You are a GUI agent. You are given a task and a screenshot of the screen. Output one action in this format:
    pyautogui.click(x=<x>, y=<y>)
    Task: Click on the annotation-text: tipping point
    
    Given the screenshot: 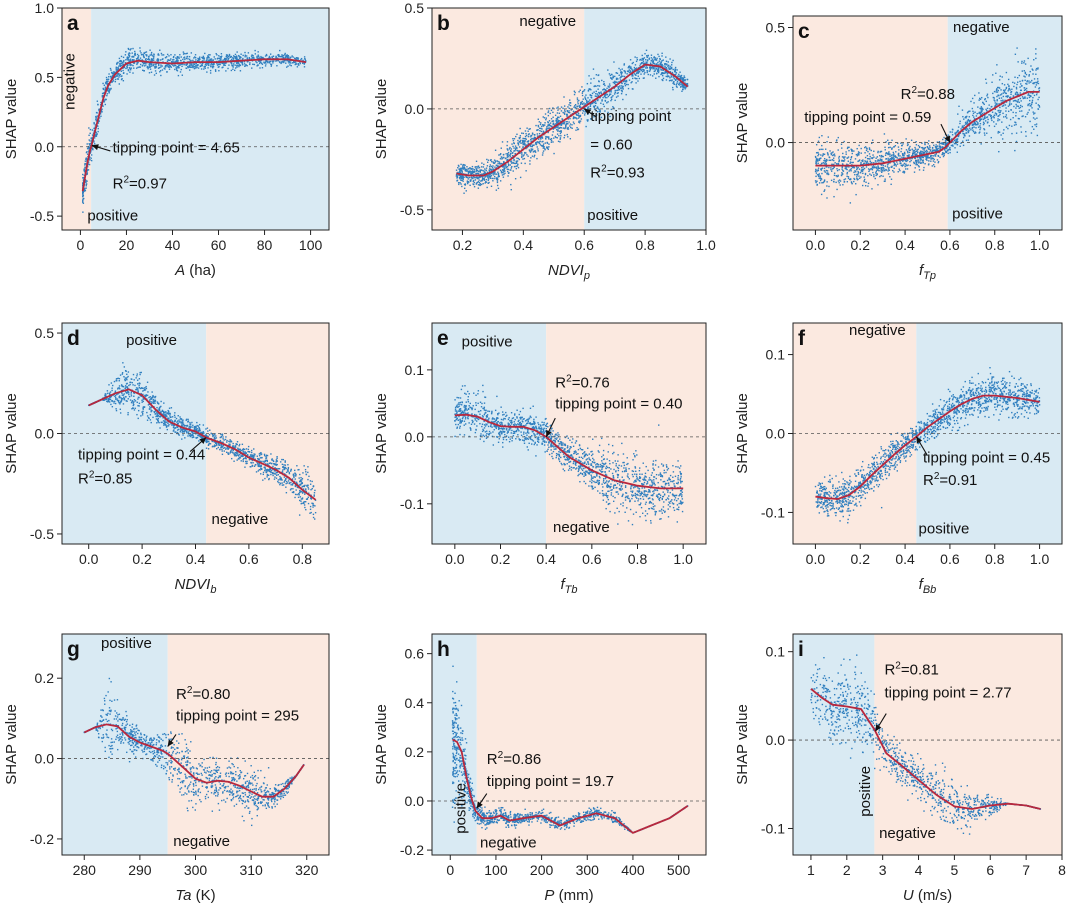 What is the action you would take?
    pyautogui.click(x=631, y=116)
    